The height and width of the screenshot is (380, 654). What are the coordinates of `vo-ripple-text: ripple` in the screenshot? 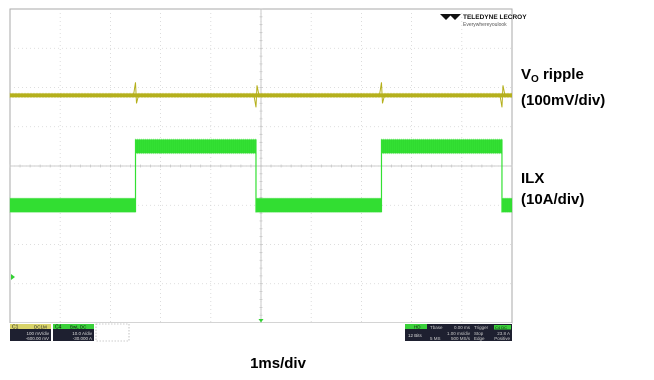 It's located at (561, 74).